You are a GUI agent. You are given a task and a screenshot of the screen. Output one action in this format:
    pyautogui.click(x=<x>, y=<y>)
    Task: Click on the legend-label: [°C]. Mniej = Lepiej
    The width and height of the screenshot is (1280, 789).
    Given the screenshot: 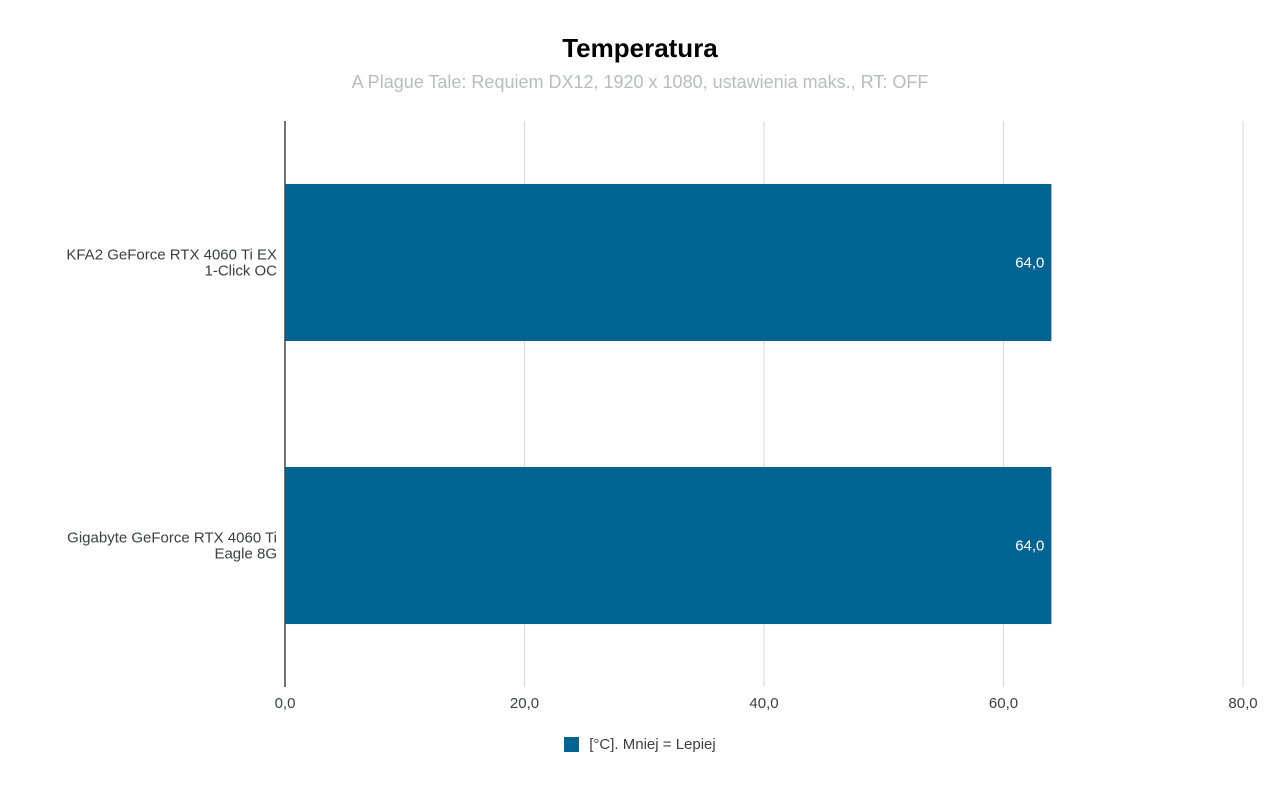 What is the action you would take?
    pyautogui.click(x=652, y=744)
    